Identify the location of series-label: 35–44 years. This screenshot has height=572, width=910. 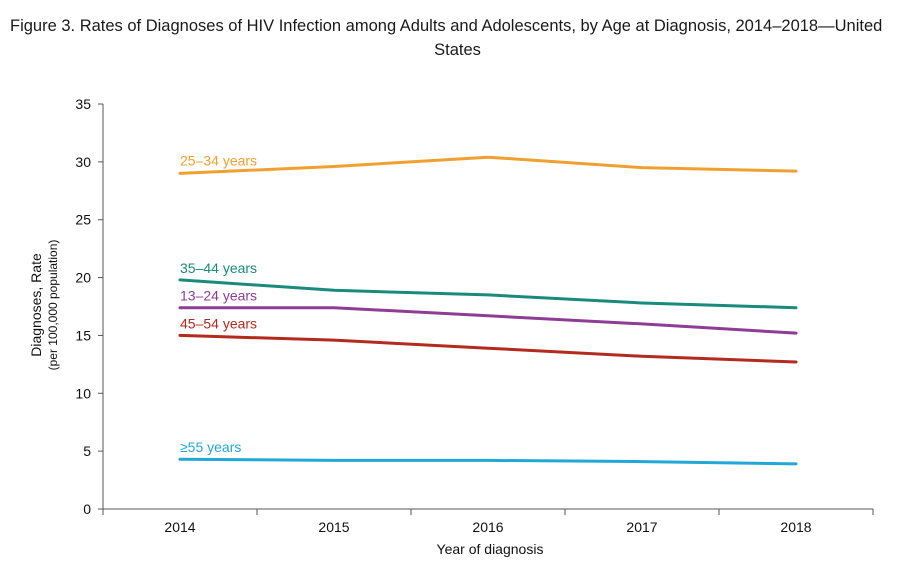
(218, 268).